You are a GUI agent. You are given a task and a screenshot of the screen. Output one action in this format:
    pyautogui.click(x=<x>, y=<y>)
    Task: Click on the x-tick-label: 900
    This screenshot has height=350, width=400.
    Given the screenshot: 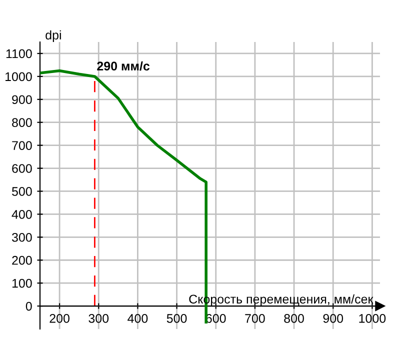 What is the action you would take?
    pyautogui.click(x=333, y=318)
    